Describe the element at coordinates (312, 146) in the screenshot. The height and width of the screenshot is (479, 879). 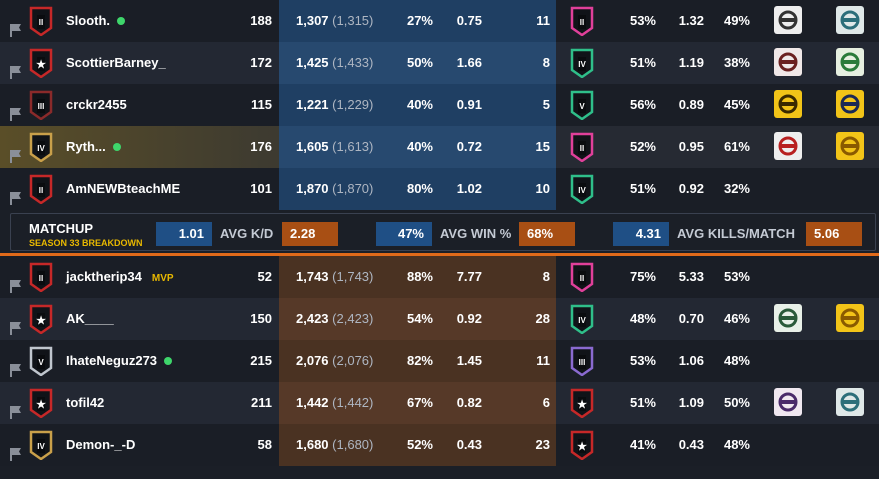
I see `mmr-current: 1,605` at that location.